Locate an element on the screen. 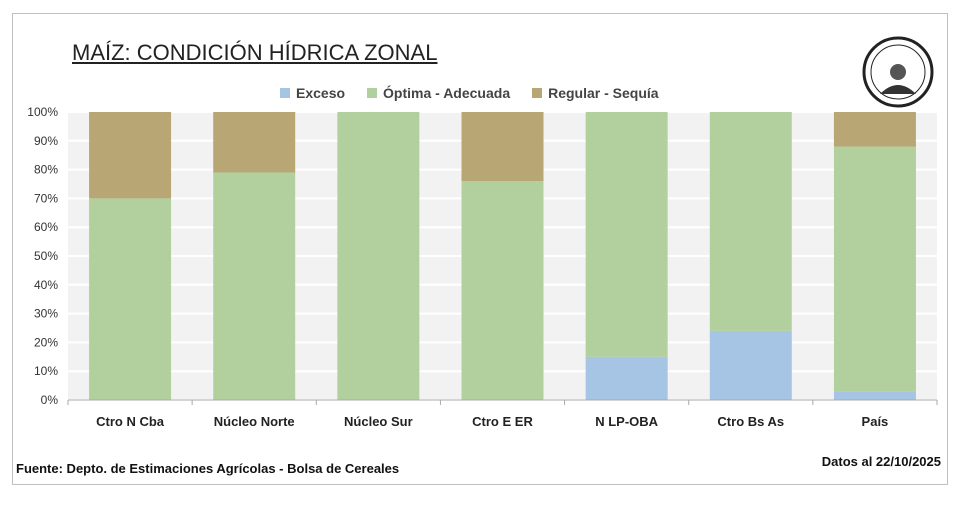  legend-label: Regular - Sequía is located at coordinates (603, 93).